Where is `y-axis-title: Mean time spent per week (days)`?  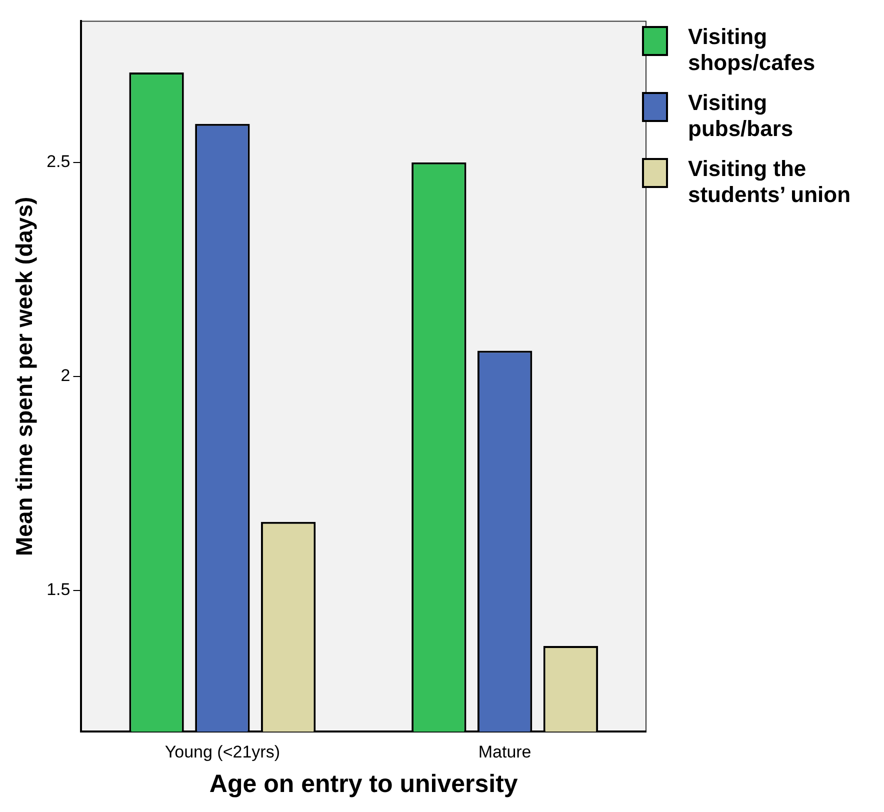
y-axis-title: Mean time spent per week (days) is located at coordinates (24, 376).